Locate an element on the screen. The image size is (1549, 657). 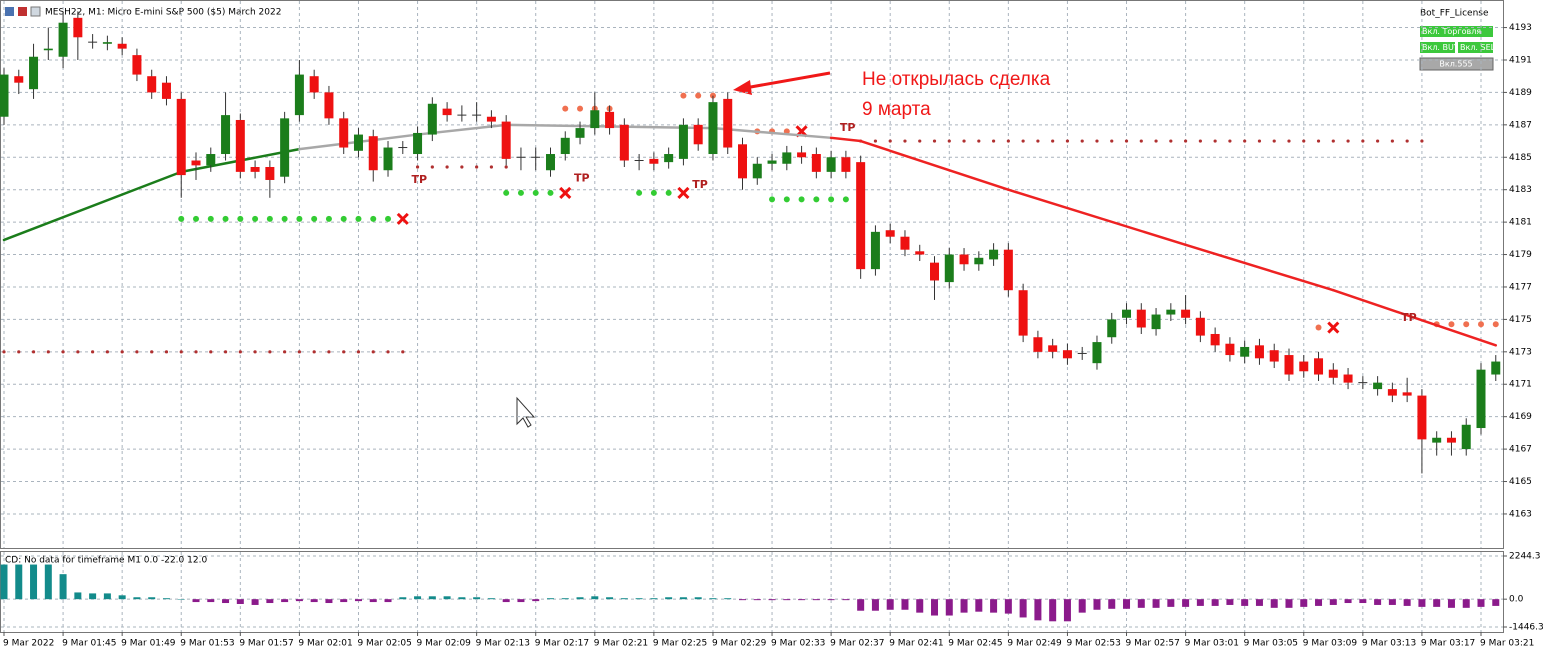
button-label: Вкл.555 is located at coordinates (1455, 64).